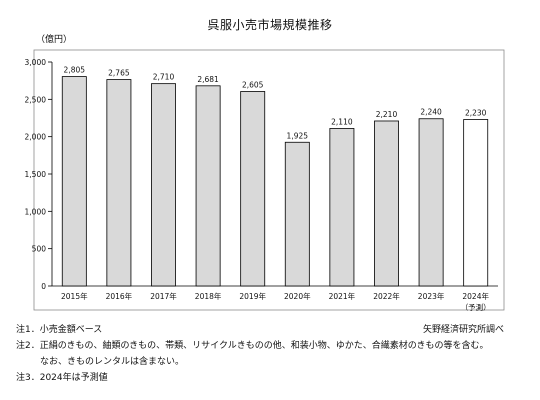 The width and height of the screenshot is (540, 400). I want to click on x-tick-label: 2019年, so click(252, 296).